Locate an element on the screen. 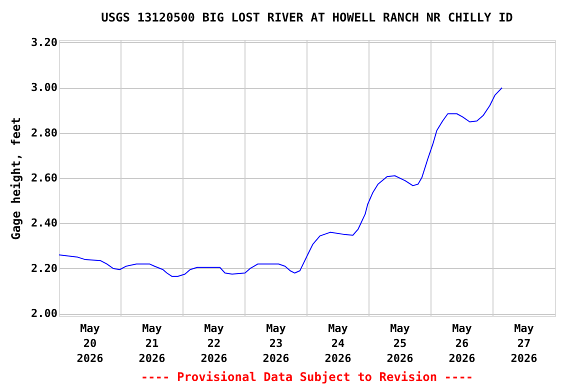 This screenshot has width=576, height=384. x-tick-label: May 22 2026 is located at coordinates (214, 343).